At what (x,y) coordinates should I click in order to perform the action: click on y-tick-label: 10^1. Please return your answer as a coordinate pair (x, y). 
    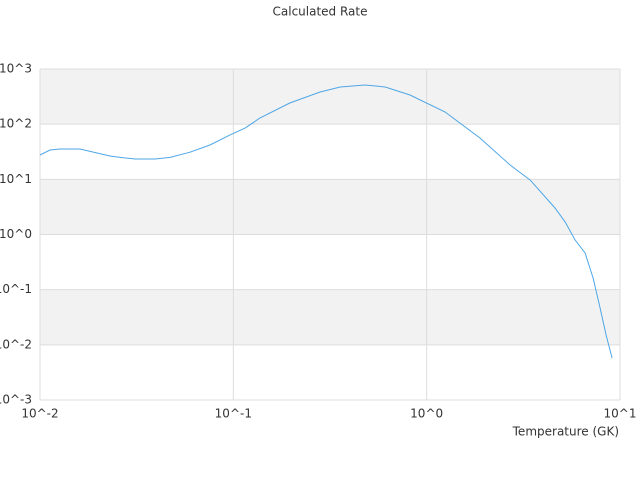
    Looking at the image, I should click on (16, 179).